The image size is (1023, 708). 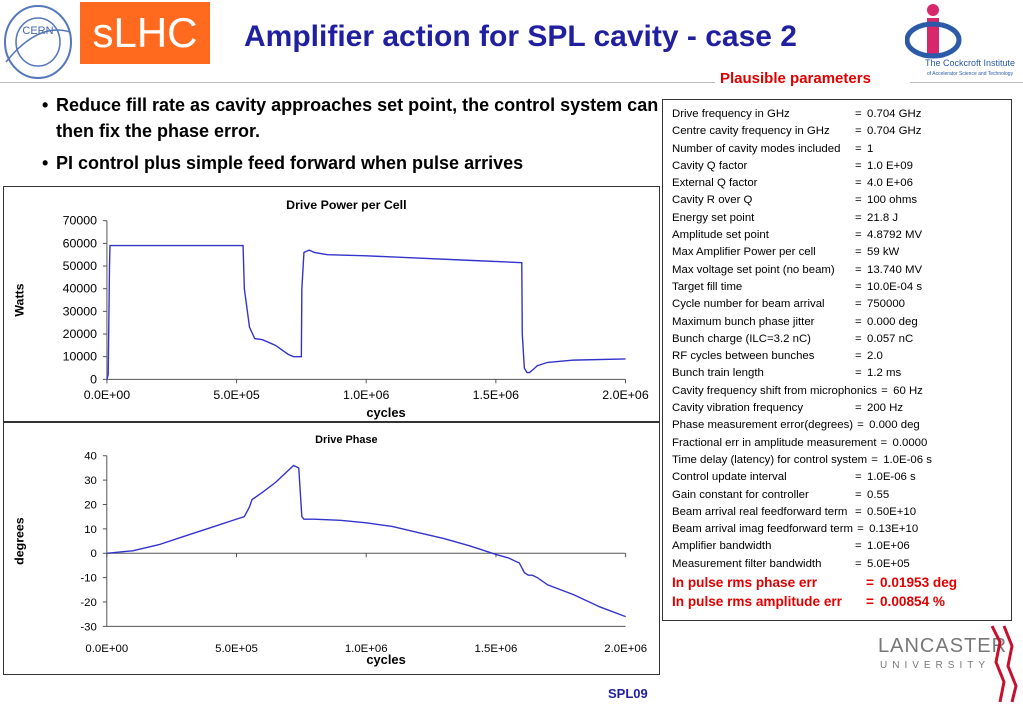 I want to click on parameter-label: Cavity Q factor, so click(x=710, y=165).